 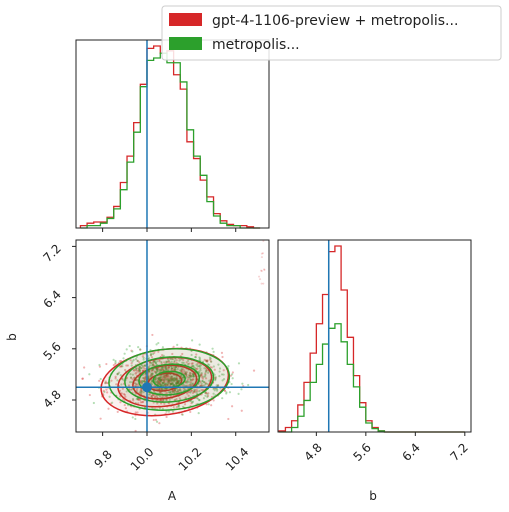 I want to click on y-tick-label-5.6: 5.6, so click(x=51, y=350).